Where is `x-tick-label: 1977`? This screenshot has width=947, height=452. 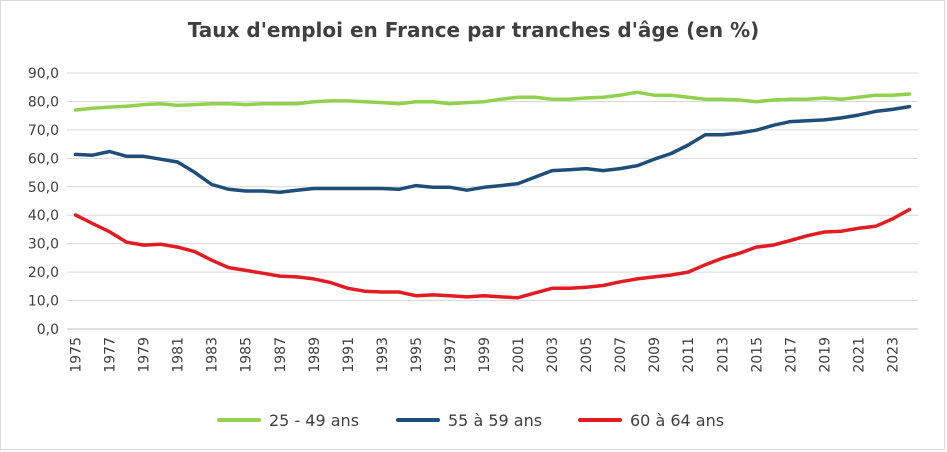 x-tick-label: 1977 is located at coordinates (111, 355).